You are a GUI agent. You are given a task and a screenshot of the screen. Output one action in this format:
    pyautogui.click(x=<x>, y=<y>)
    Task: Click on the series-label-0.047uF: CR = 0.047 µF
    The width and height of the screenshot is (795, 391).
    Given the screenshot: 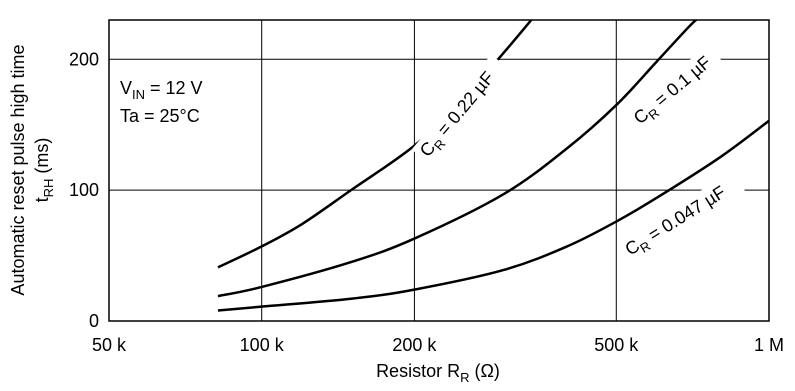 What is the action you would take?
    pyautogui.click(x=681, y=217)
    